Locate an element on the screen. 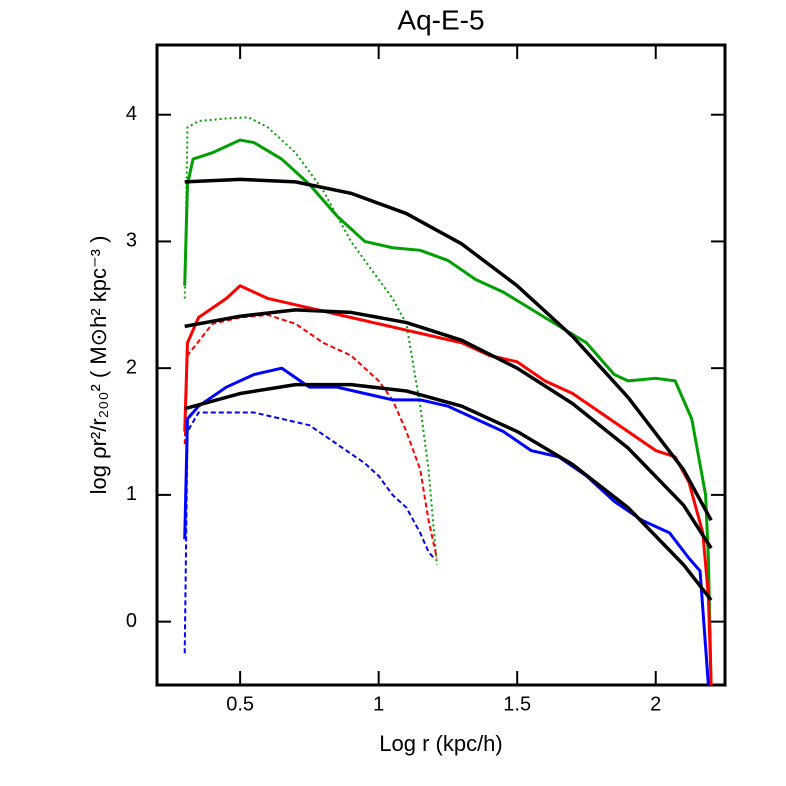 The image size is (786, 786). x-axis-label: Log r (kpc/h) is located at coordinates (441, 743).